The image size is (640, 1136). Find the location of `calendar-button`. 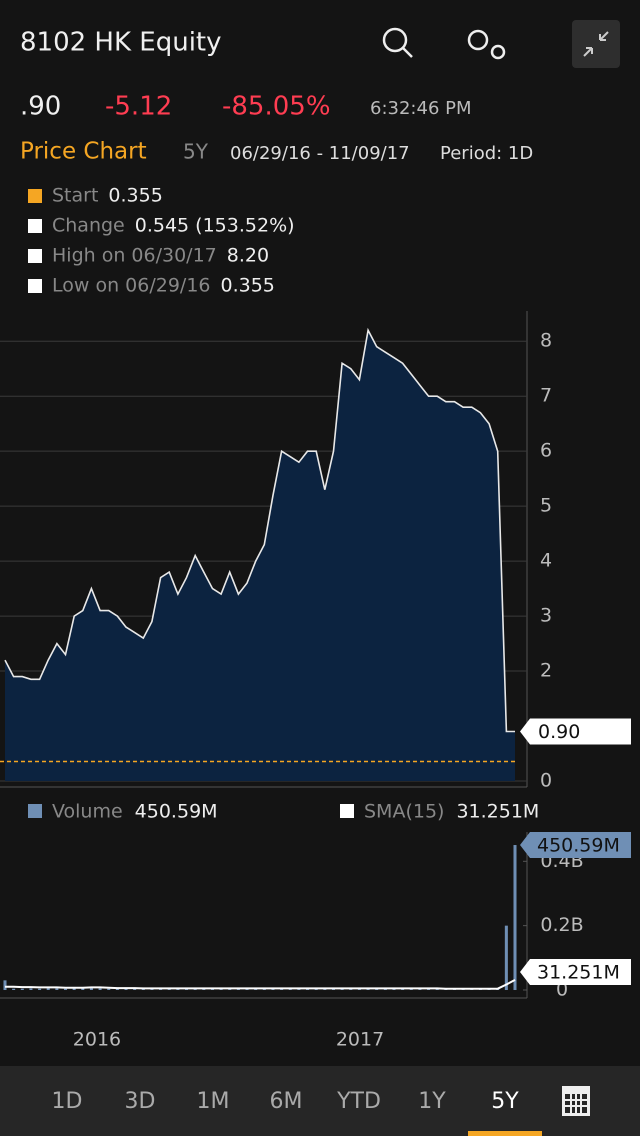

calendar-button is located at coordinates (576, 1101).